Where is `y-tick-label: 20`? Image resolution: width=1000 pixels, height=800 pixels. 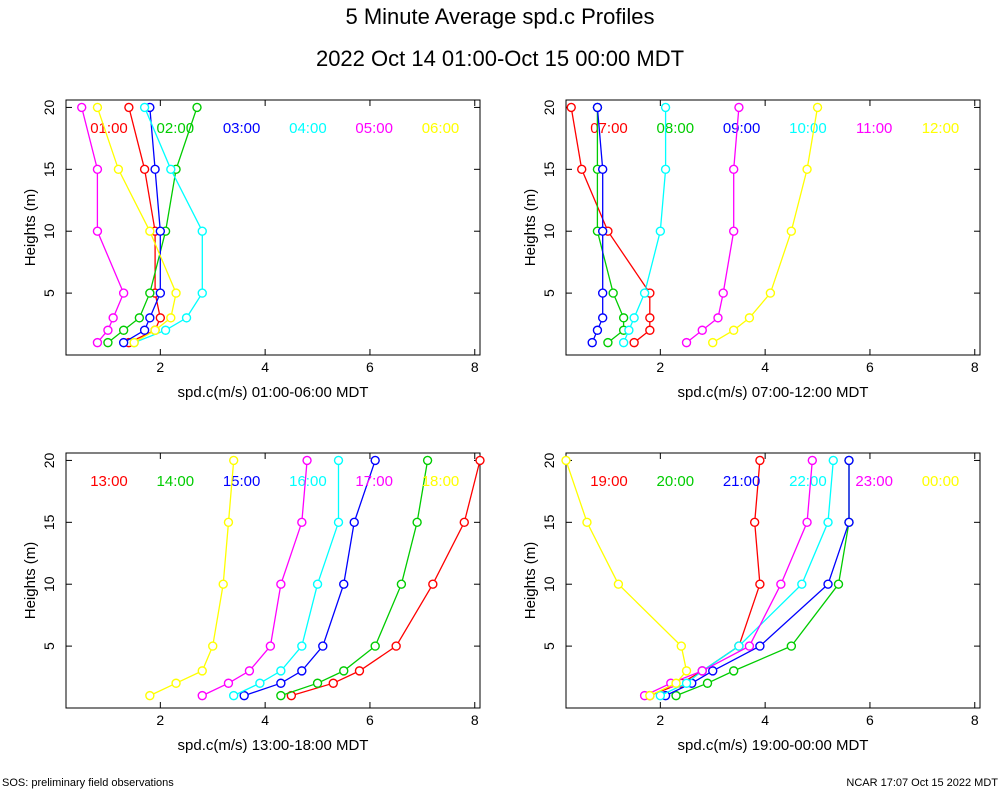 y-tick-label: 20 is located at coordinates (549, 107).